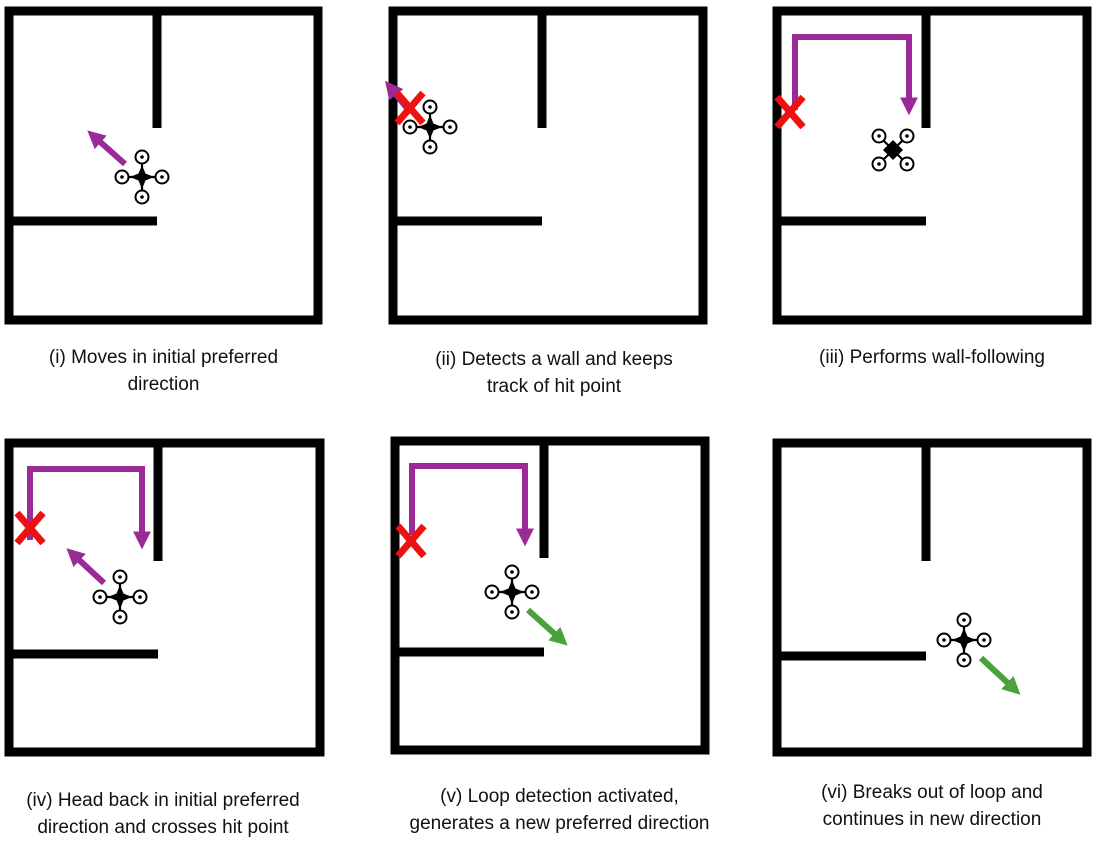 The width and height of the screenshot is (1099, 845). Describe the element at coordinates (932, 819) in the screenshot. I see `caption-line: continues in new direction` at that location.